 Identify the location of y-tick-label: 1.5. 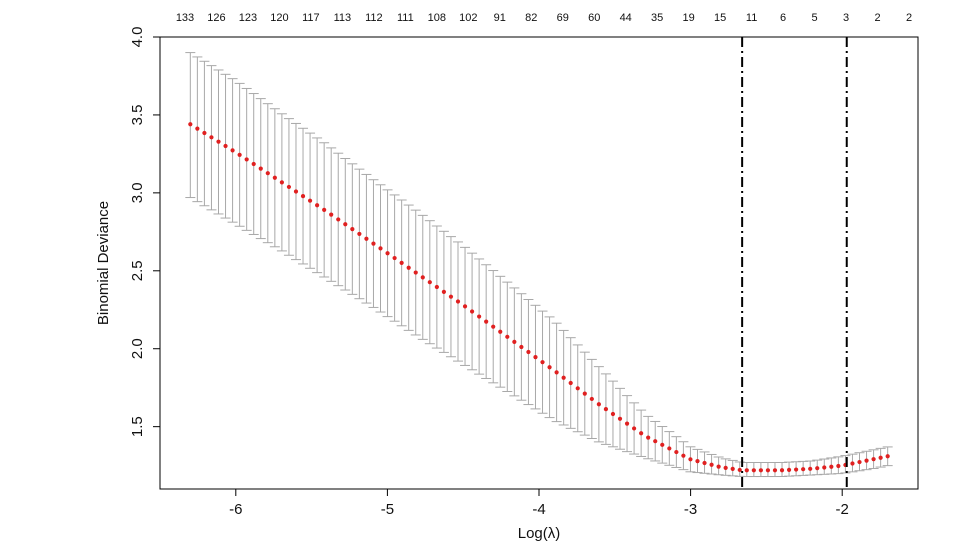
(137, 426).